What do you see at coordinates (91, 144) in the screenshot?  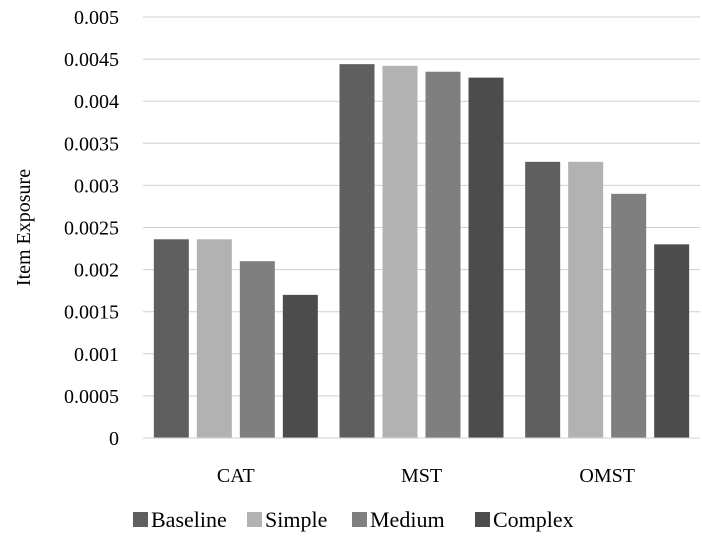 I see `y-tick-label: 0.0035` at bounding box center [91, 144].